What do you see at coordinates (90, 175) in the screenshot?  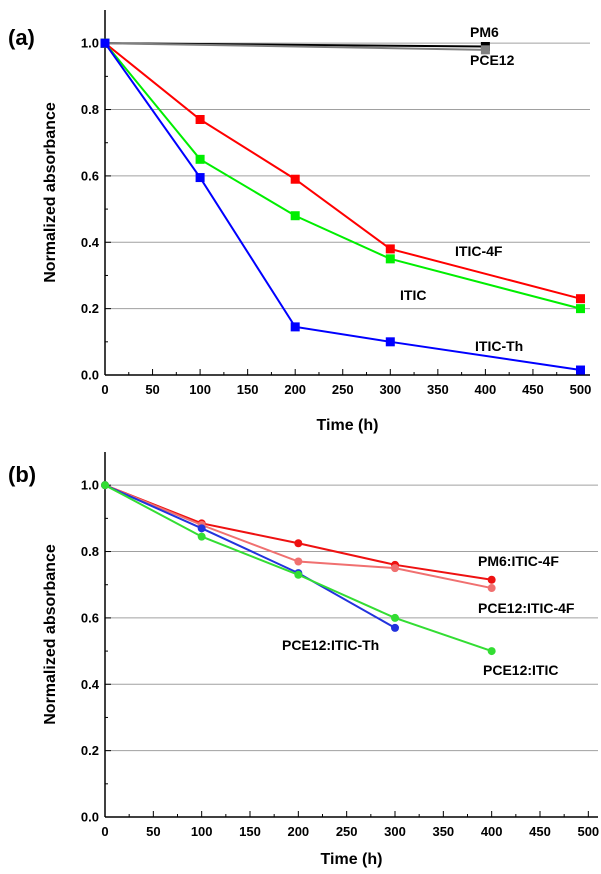 I see `y-tick-label-a: 0.6` at bounding box center [90, 175].